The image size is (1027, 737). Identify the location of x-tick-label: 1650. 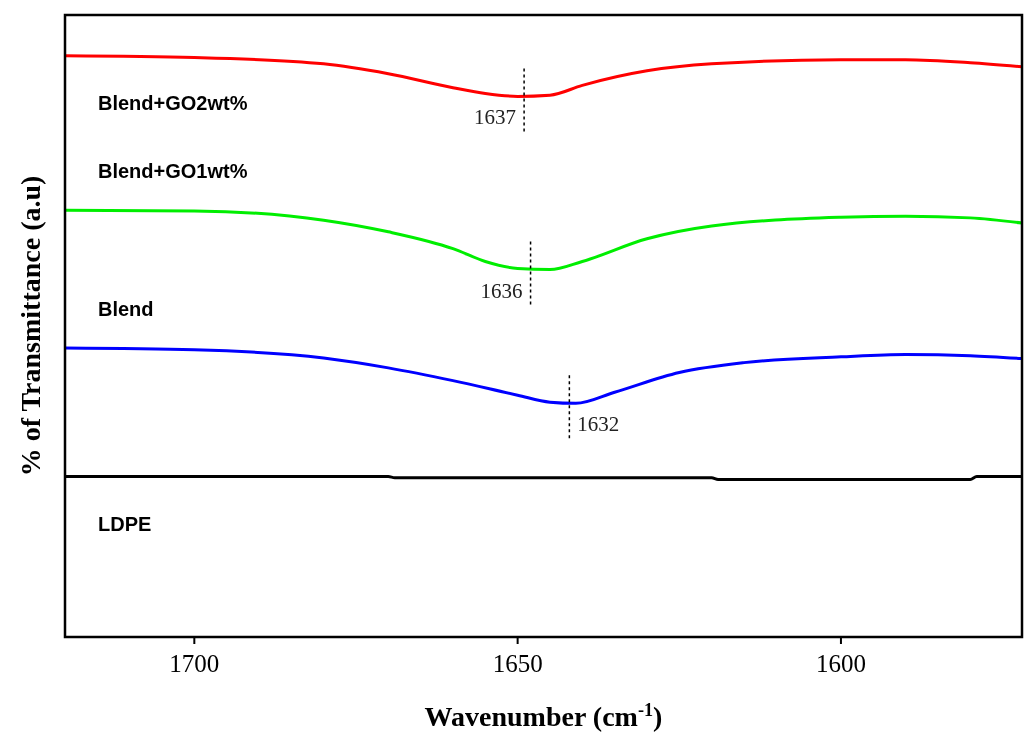
(517, 663).